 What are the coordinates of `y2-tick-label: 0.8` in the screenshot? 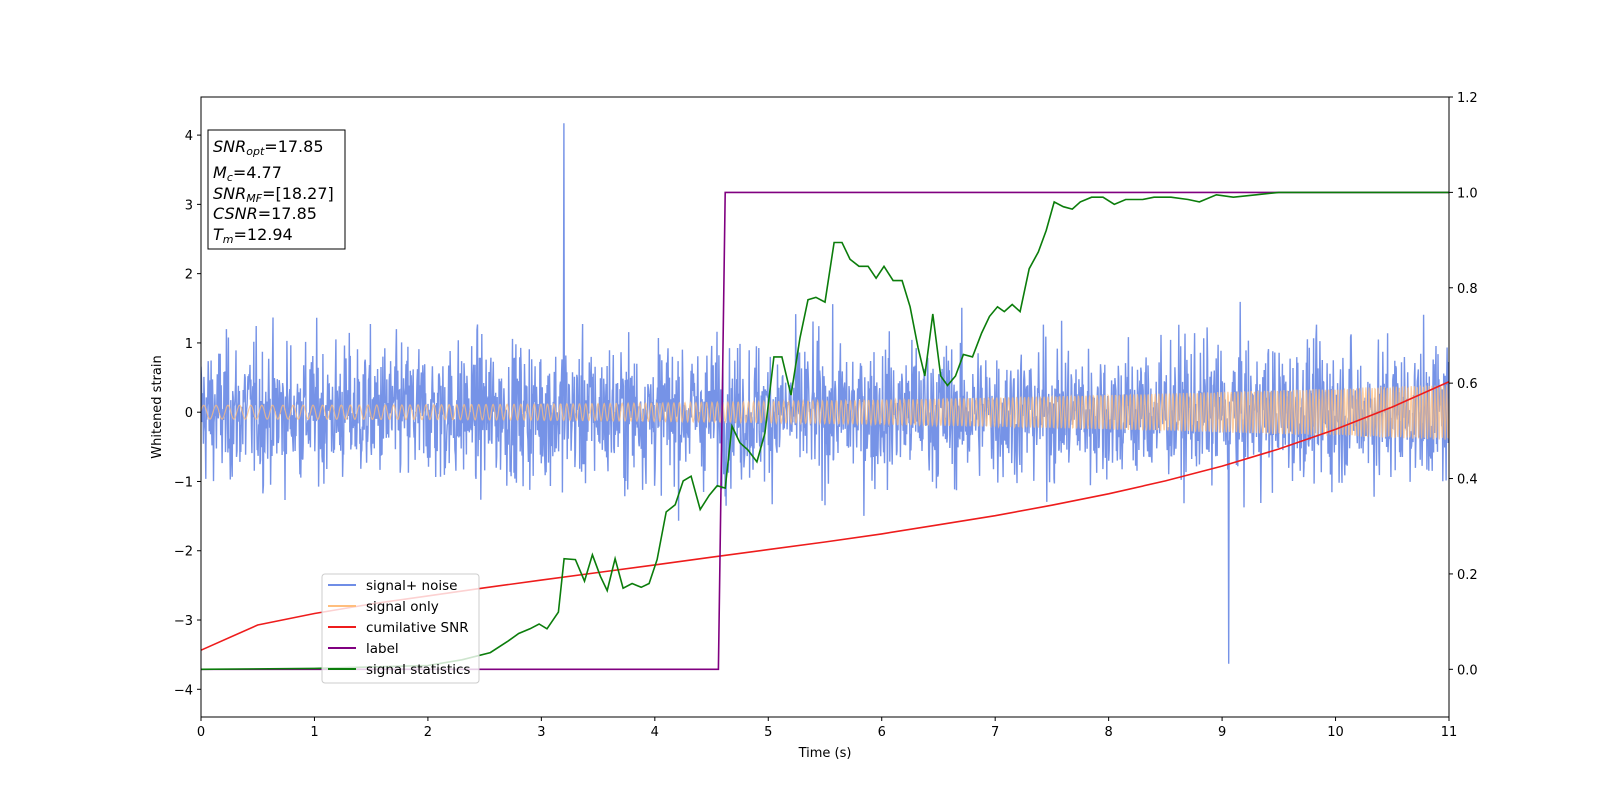 It's located at (1467, 289).